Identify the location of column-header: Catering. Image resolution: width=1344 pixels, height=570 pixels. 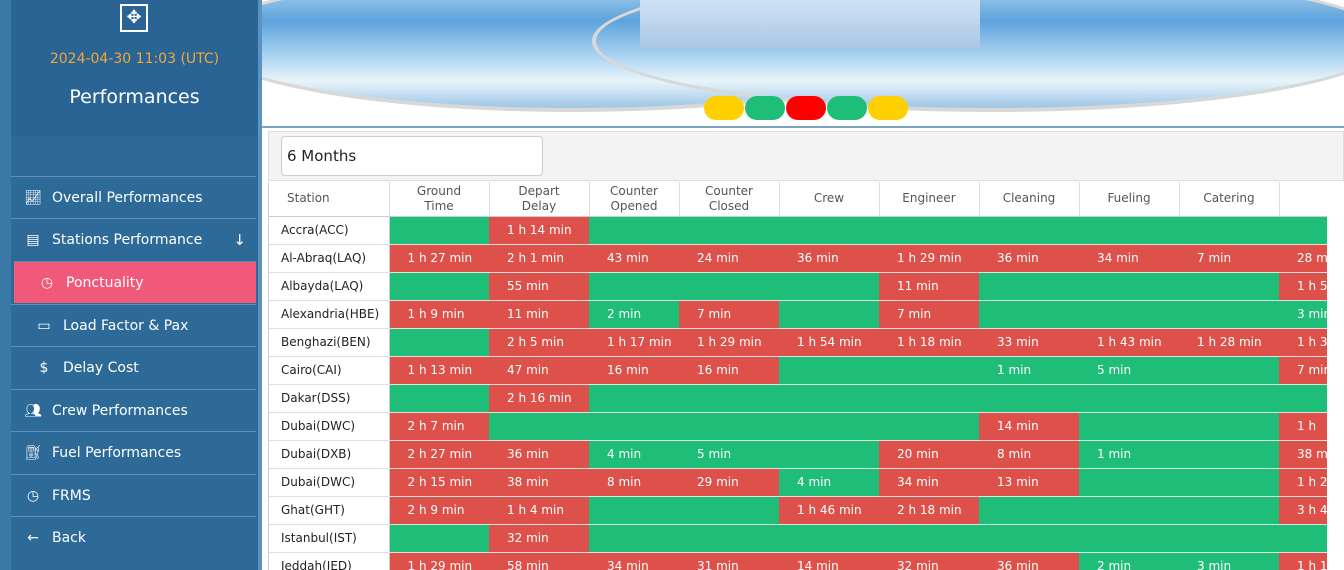
(1229, 199).